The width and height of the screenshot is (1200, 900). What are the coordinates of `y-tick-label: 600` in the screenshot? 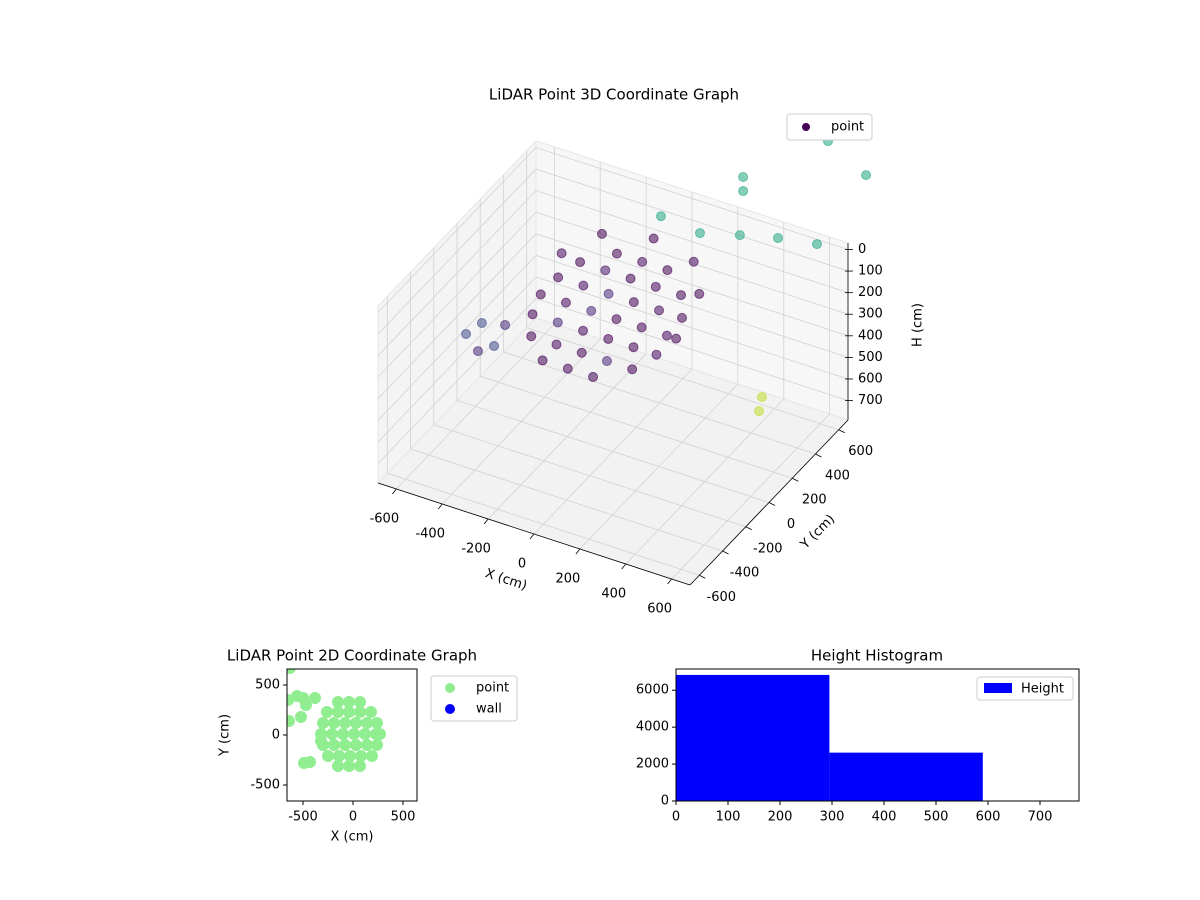 It's located at (860, 451).